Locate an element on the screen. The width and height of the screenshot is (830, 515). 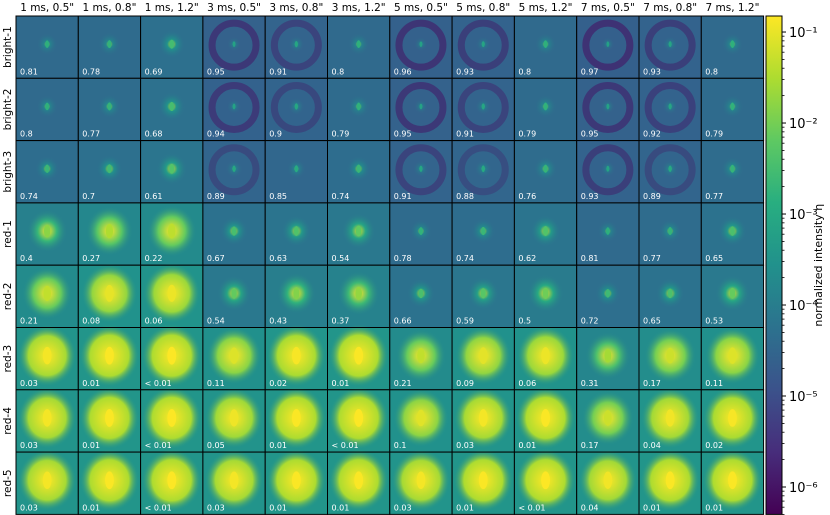
colorbar-tick-label: 10⁻⁶ is located at coordinates (803, 488).